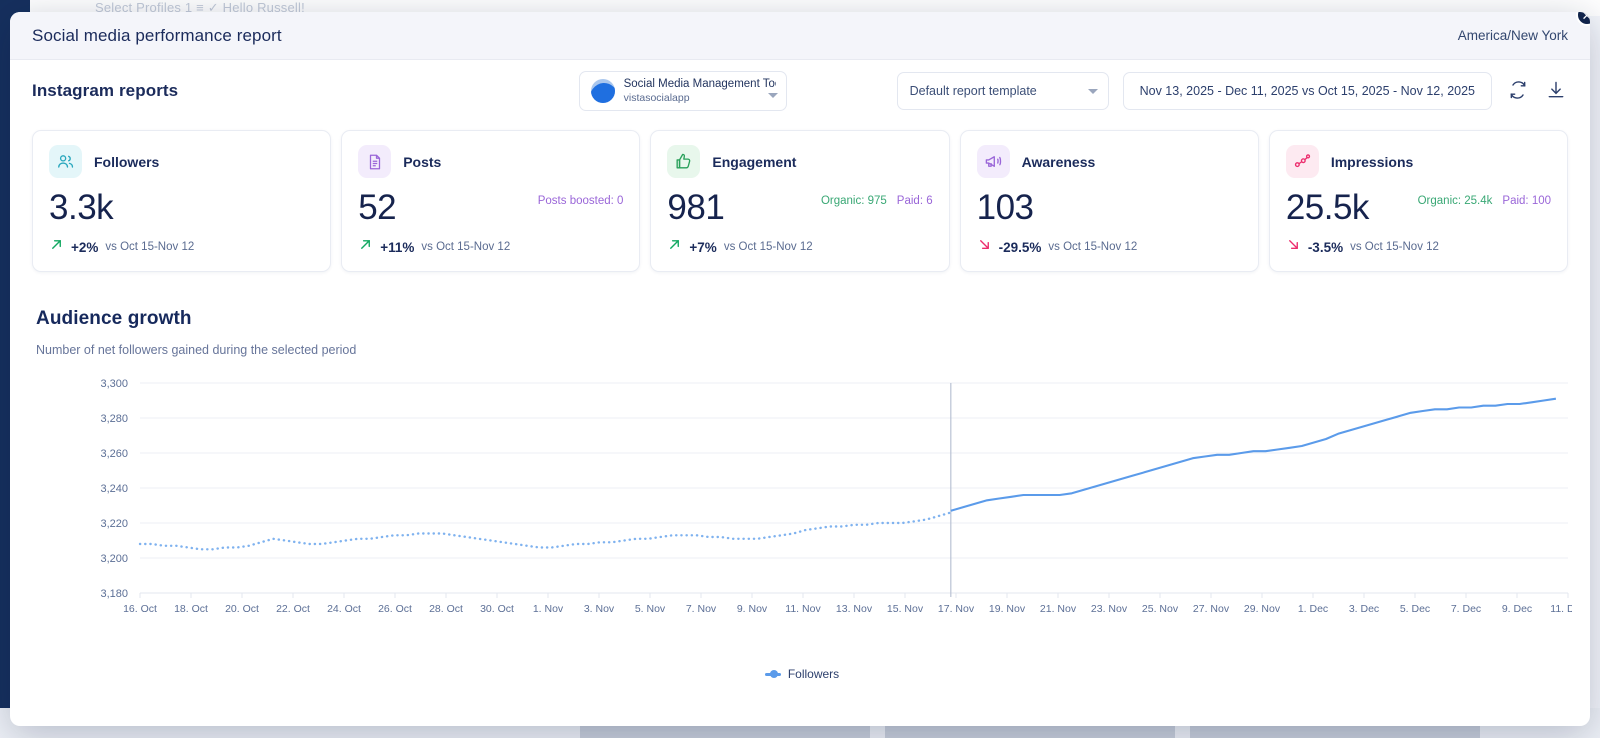 The image size is (1600, 738). I want to click on x-axis-tick: 19. Nov, so click(1007, 609).